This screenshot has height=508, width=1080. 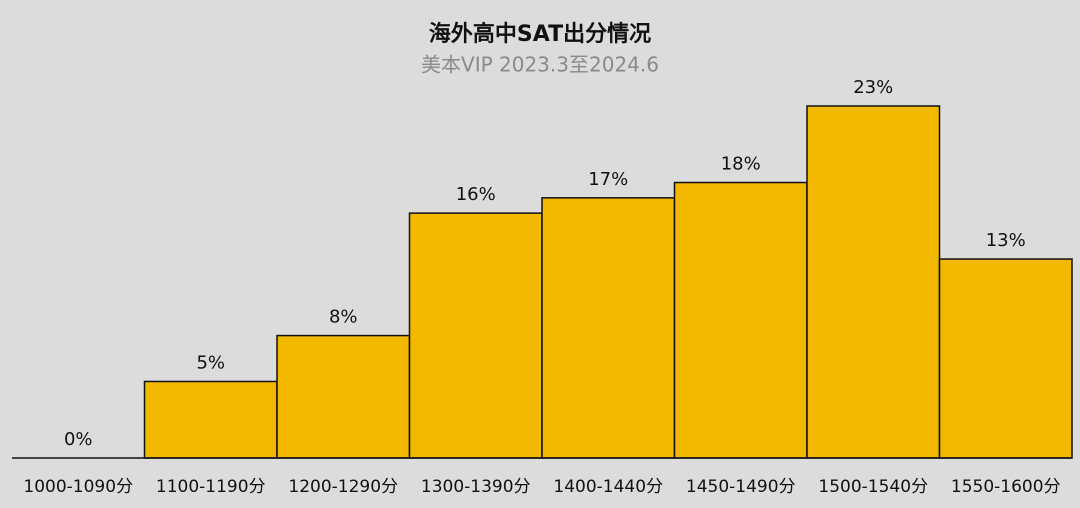 What do you see at coordinates (343, 487) in the screenshot?
I see `x-tick-label: 1200-1290分` at bounding box center [343, 487].